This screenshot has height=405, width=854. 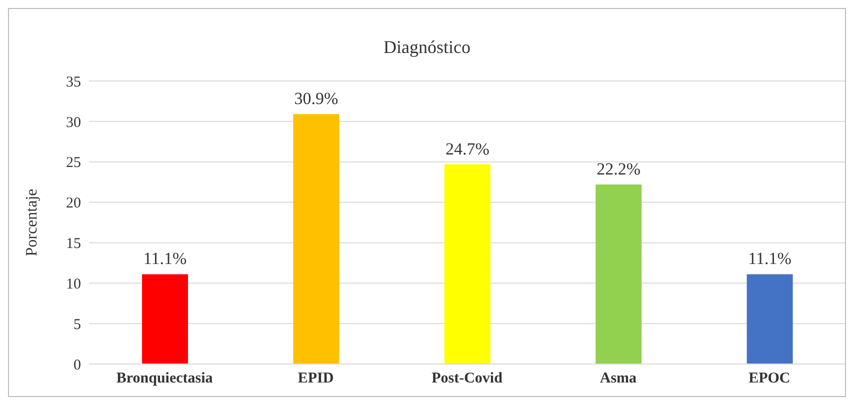 I want to click on x-tick-label: EPOC, so click(x=769, y=378).